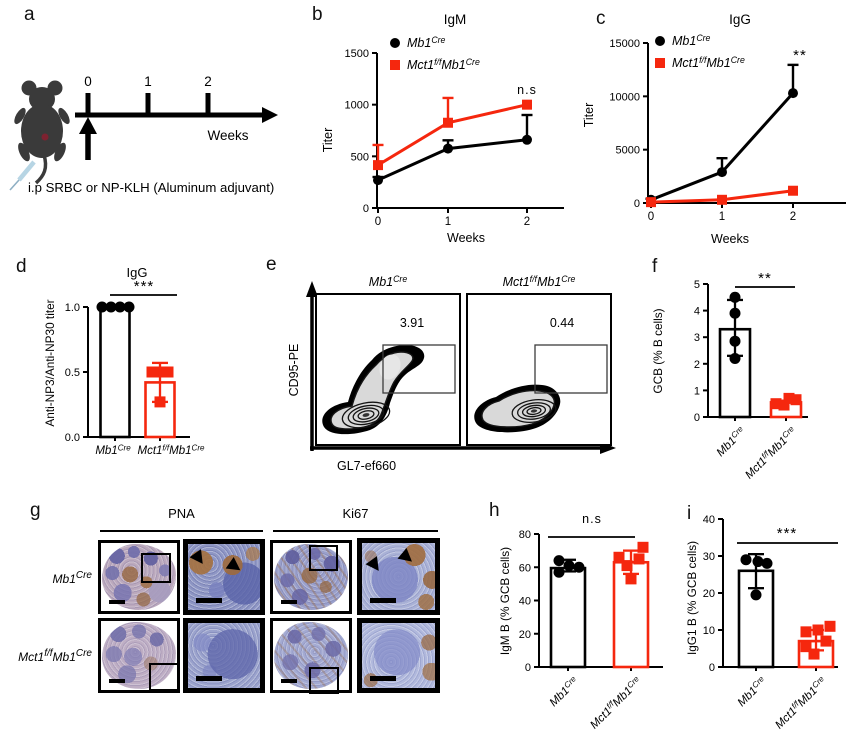 This screenshot has width=865, height=738. What do you see at coordinates (357, 106) in the screenshot?
I see `y-tick-label: 1000` at bounding box center [357, 106].